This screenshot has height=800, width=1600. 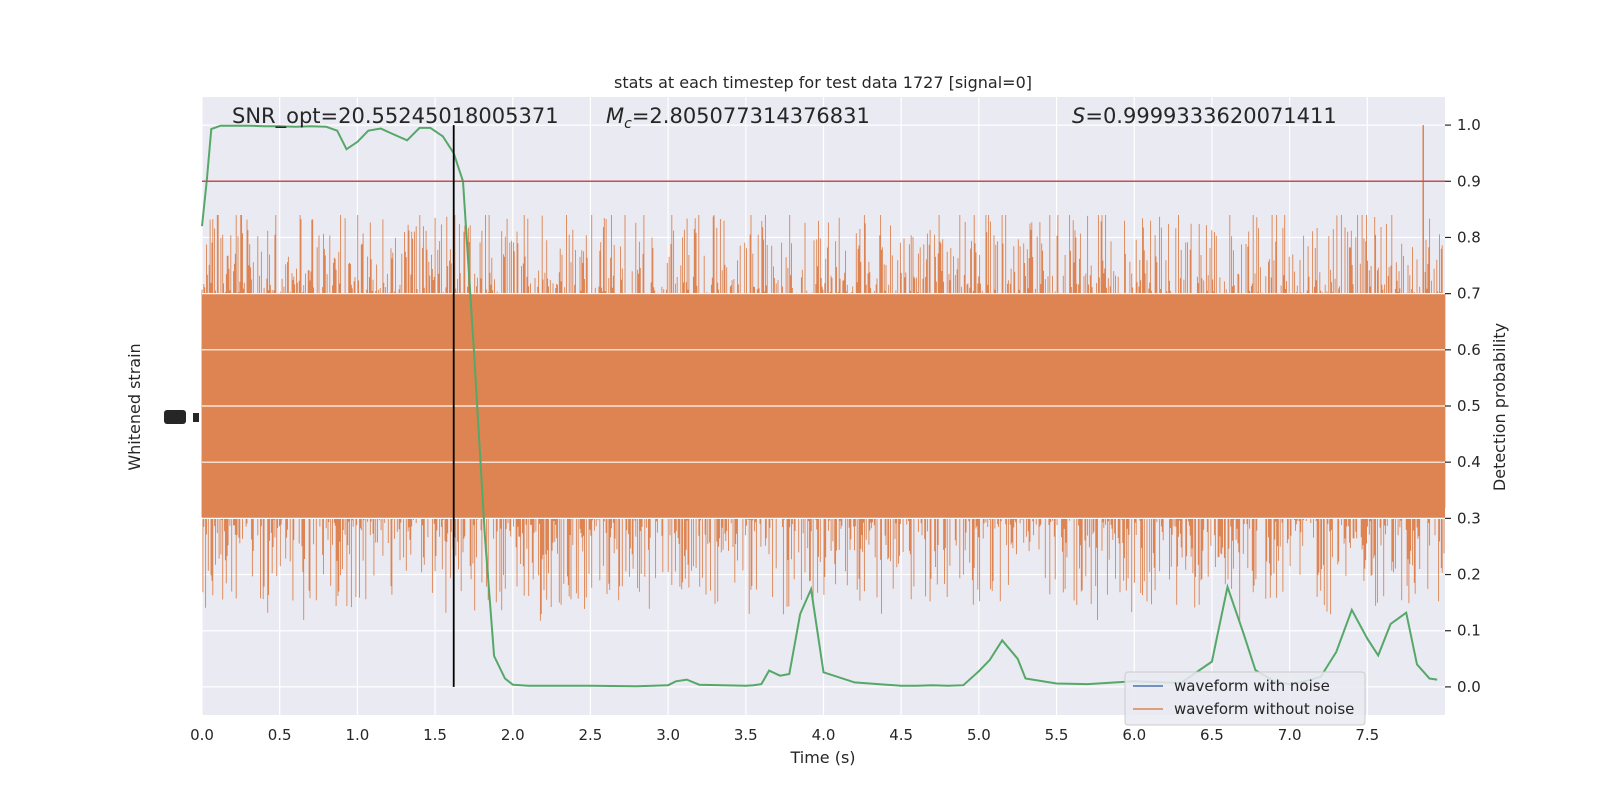 What do you see at coordinates (435, 735) in the screenshot?
I see `x-tick-label: 1.5` at bounding box center [435, 735].